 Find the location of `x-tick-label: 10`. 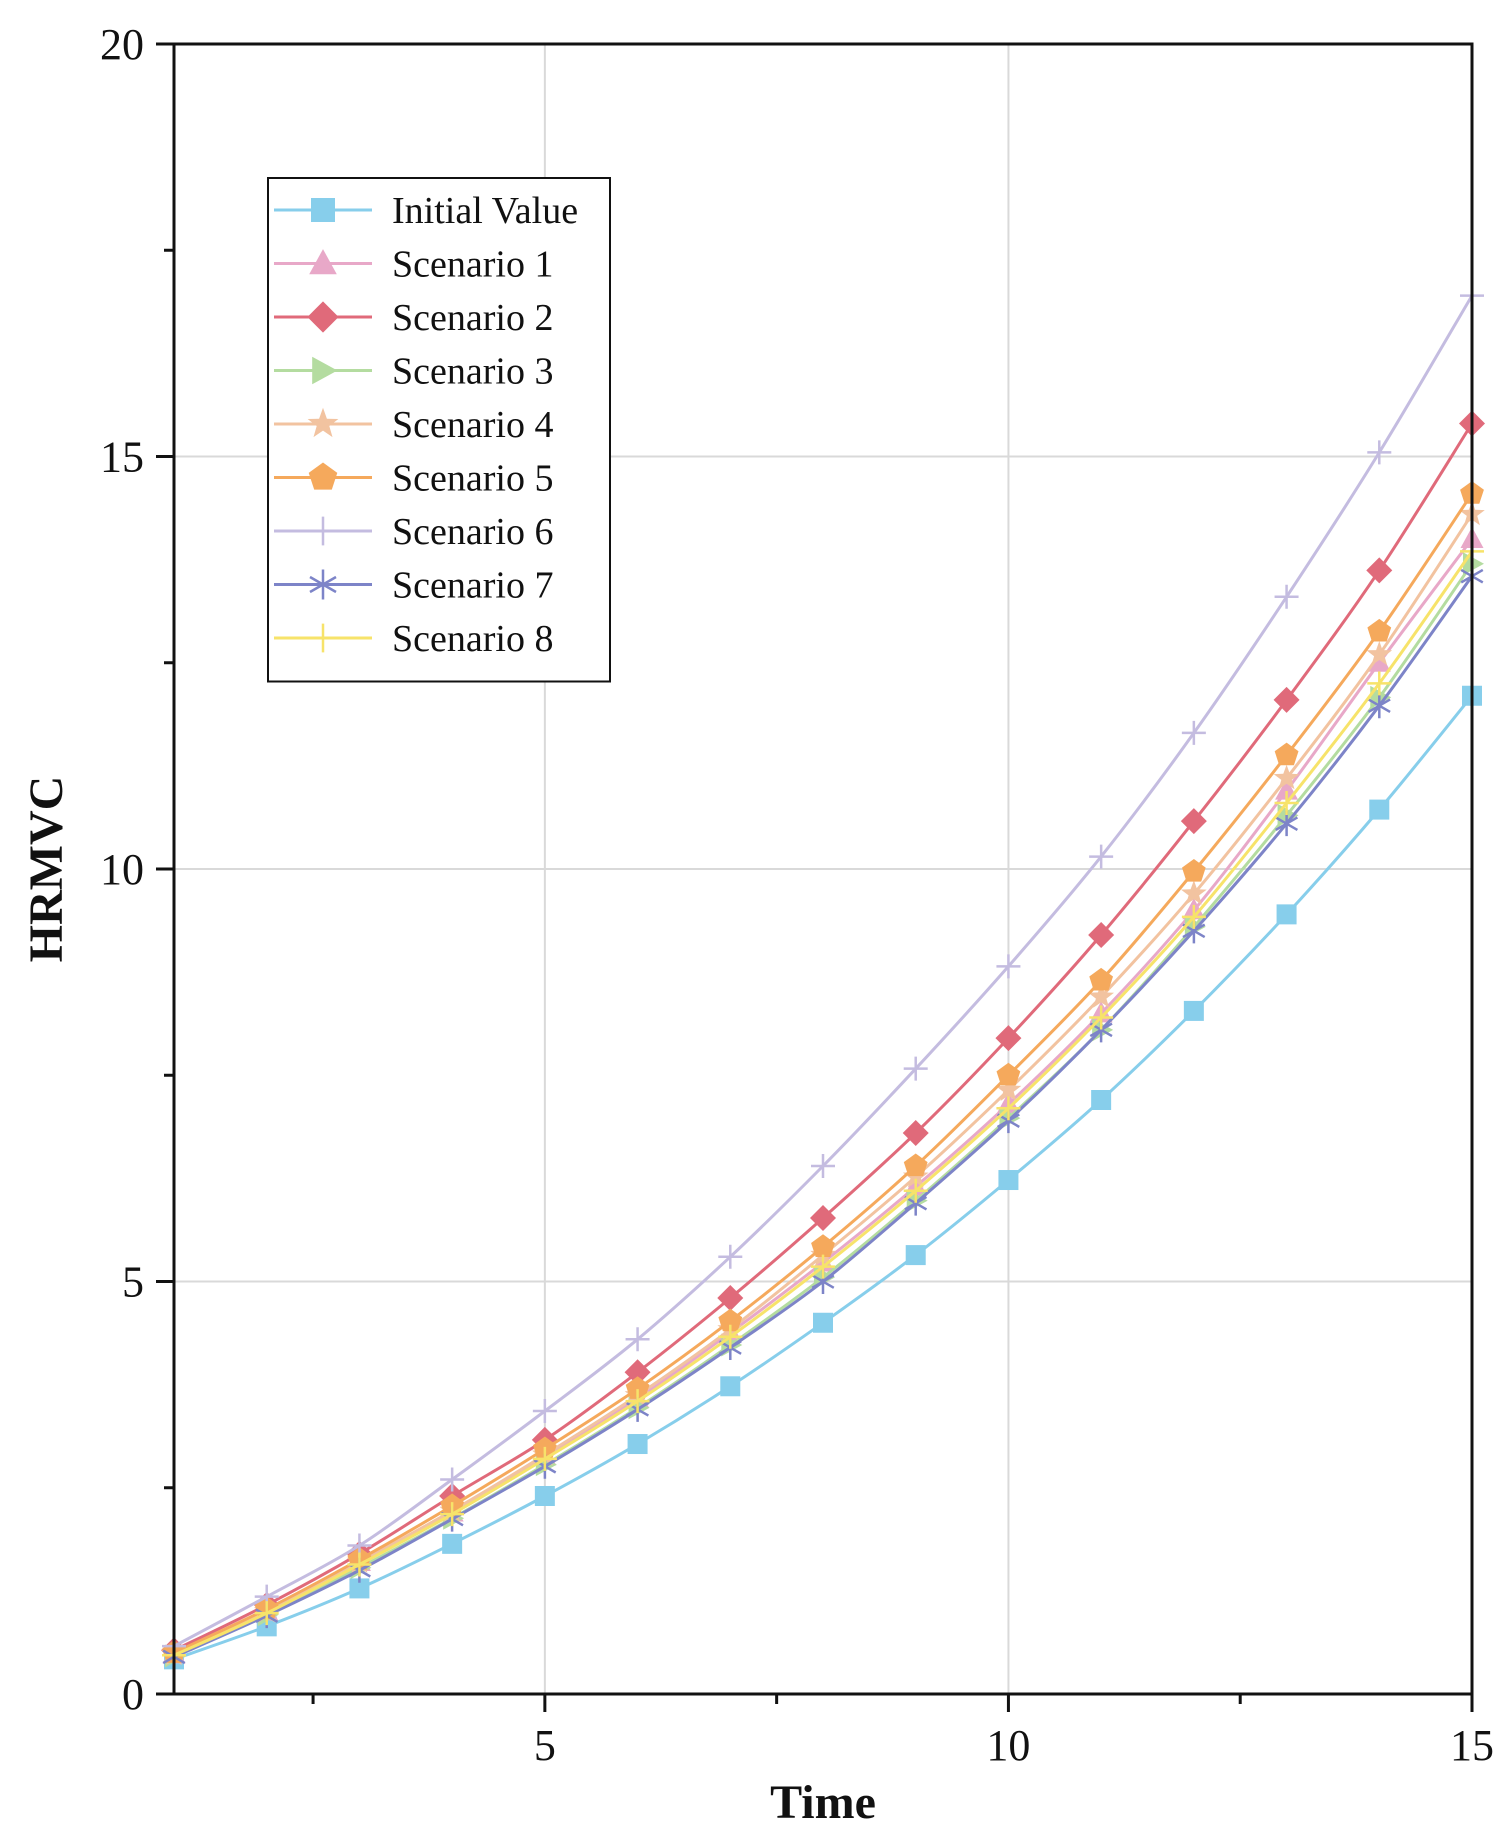

x-tick-label: 10 is located at coordinates (1008, 1745).